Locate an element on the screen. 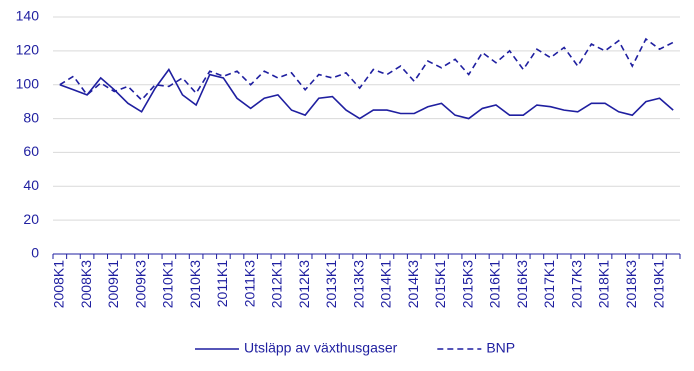 Image resolution: width=694 pixels, height=371 pixels. x-tick-label: 2010K3 is located at coordinates (195, 284).